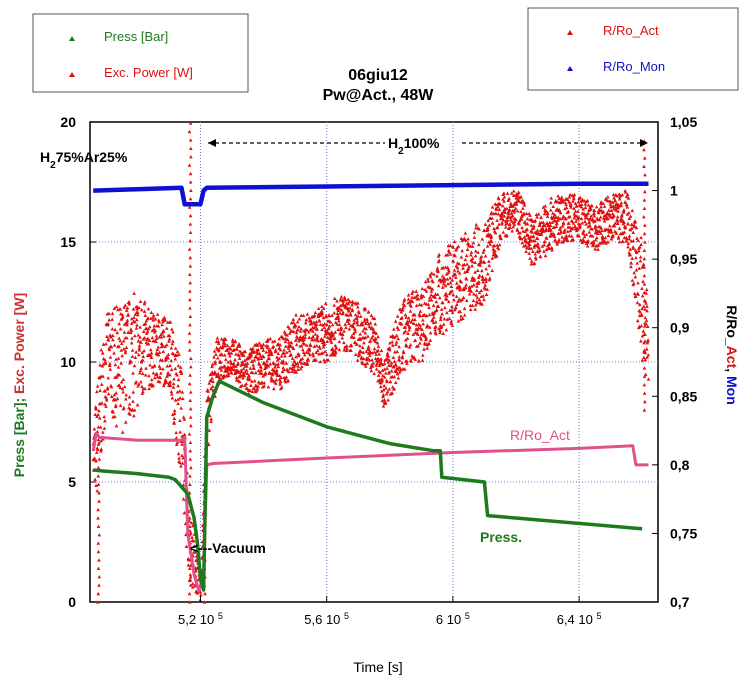 This screenshot has width=756, height=680. What do you see at coordinates (326, 619) in the screenshot?
I see `x-tick-label: 5,6 10 5` at bounding box center [326, 619].